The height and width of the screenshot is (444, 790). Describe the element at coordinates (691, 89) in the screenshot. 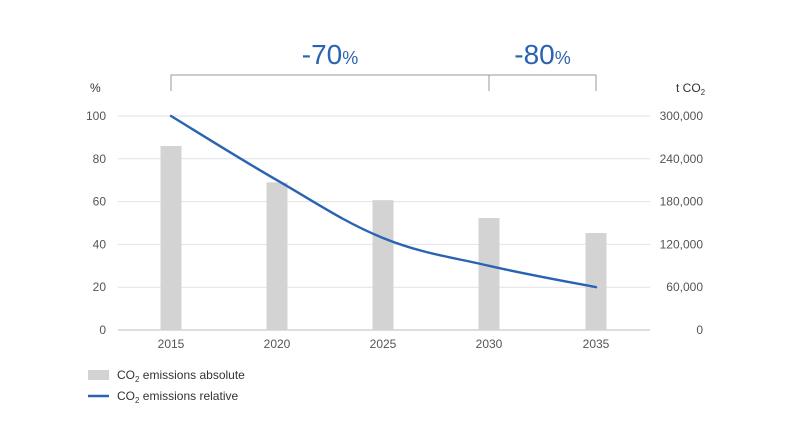

I see `right-axis-unit: t CO2` at that location.